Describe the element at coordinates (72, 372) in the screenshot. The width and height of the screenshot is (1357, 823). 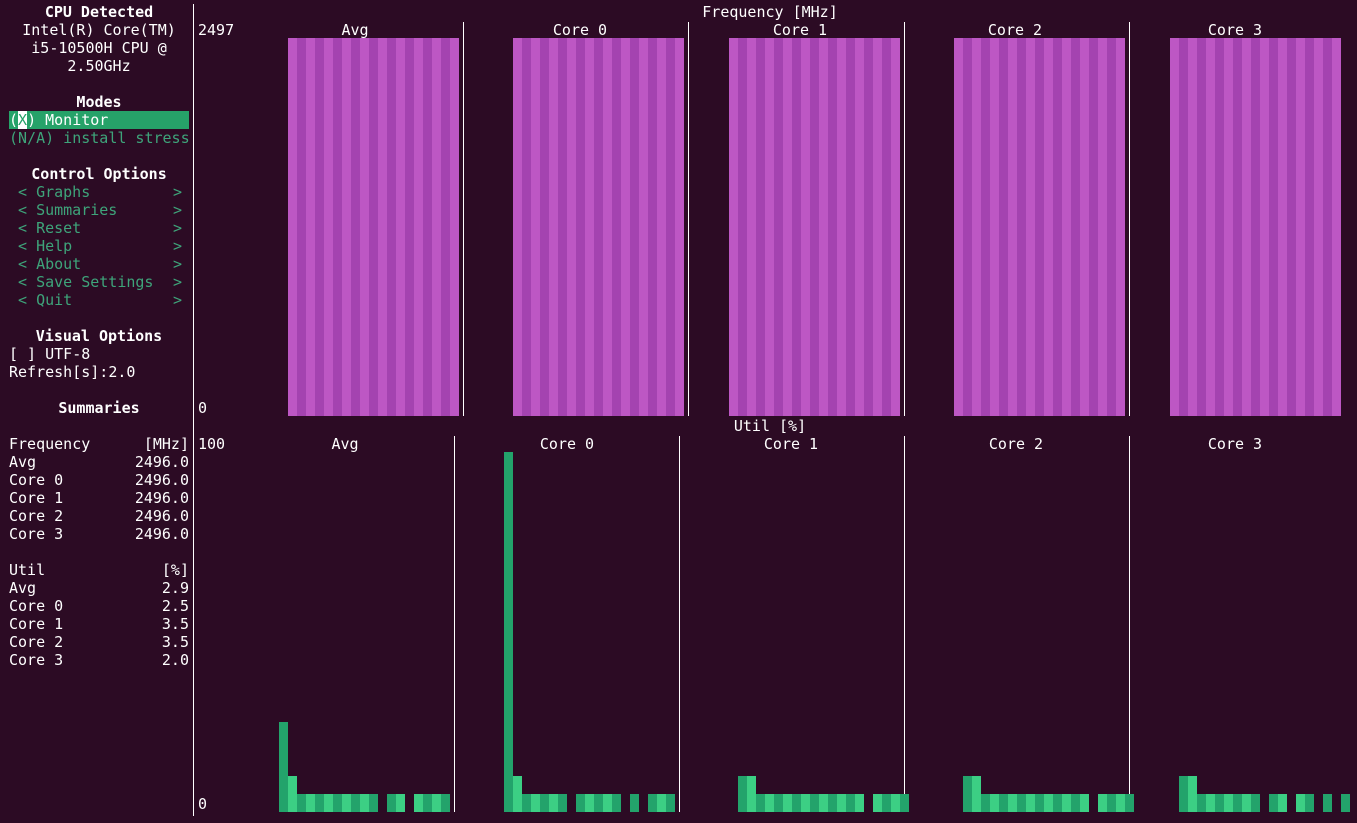
I see `refresh-rate: Refresh[s]:2.0` at that location.